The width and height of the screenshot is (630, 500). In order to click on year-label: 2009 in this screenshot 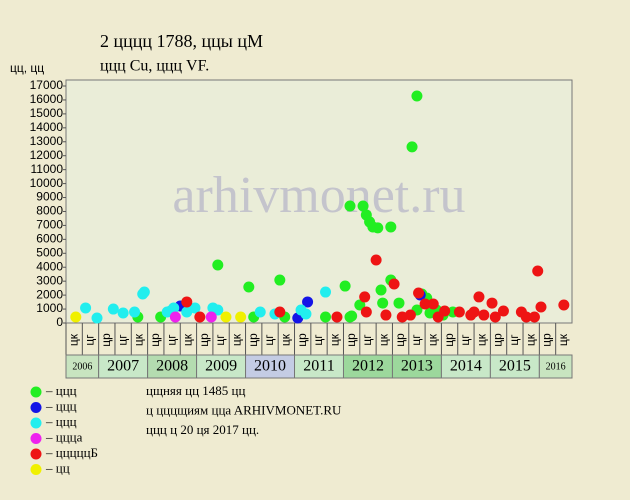, I will do `click(221, 366)`.